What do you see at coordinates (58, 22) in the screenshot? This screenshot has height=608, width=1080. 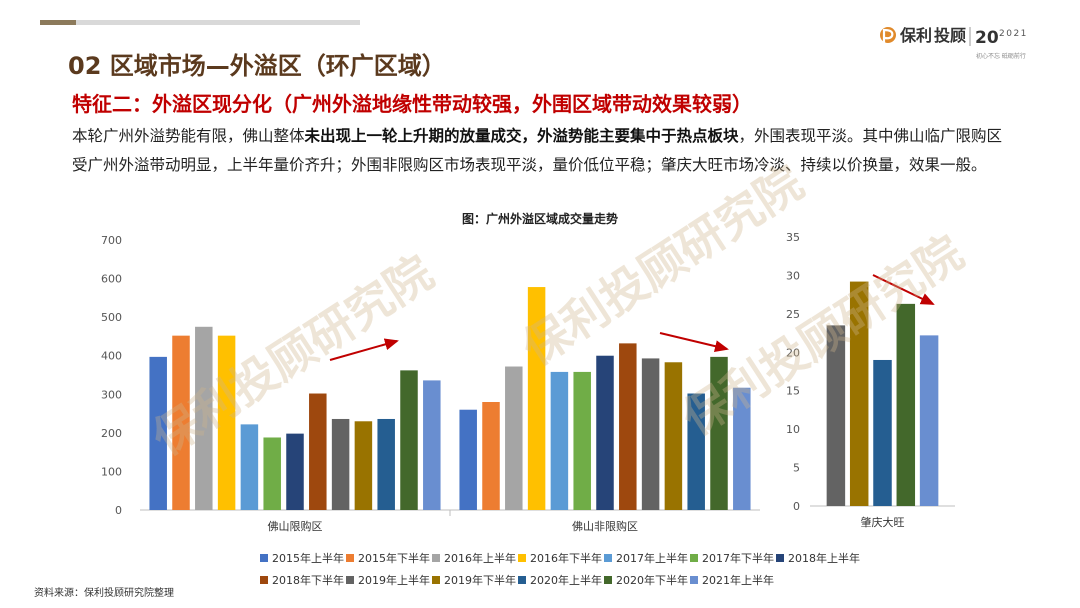 I see `top-decor-accent` at bounding box center [58, 22].